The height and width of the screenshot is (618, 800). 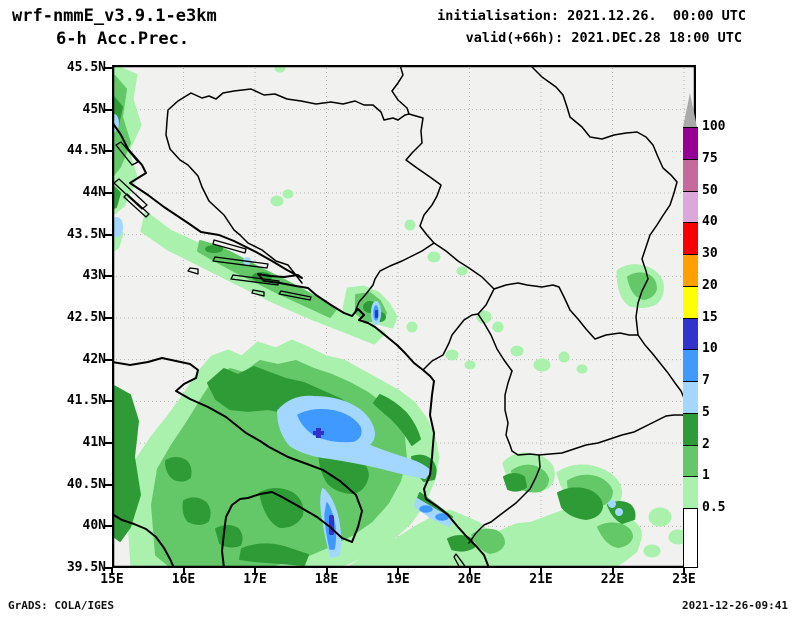 What do you see at coordinates (400, 90) in the screenshot?
I see `border-danube-croatia-serbia` at bounding box center [400, 90].